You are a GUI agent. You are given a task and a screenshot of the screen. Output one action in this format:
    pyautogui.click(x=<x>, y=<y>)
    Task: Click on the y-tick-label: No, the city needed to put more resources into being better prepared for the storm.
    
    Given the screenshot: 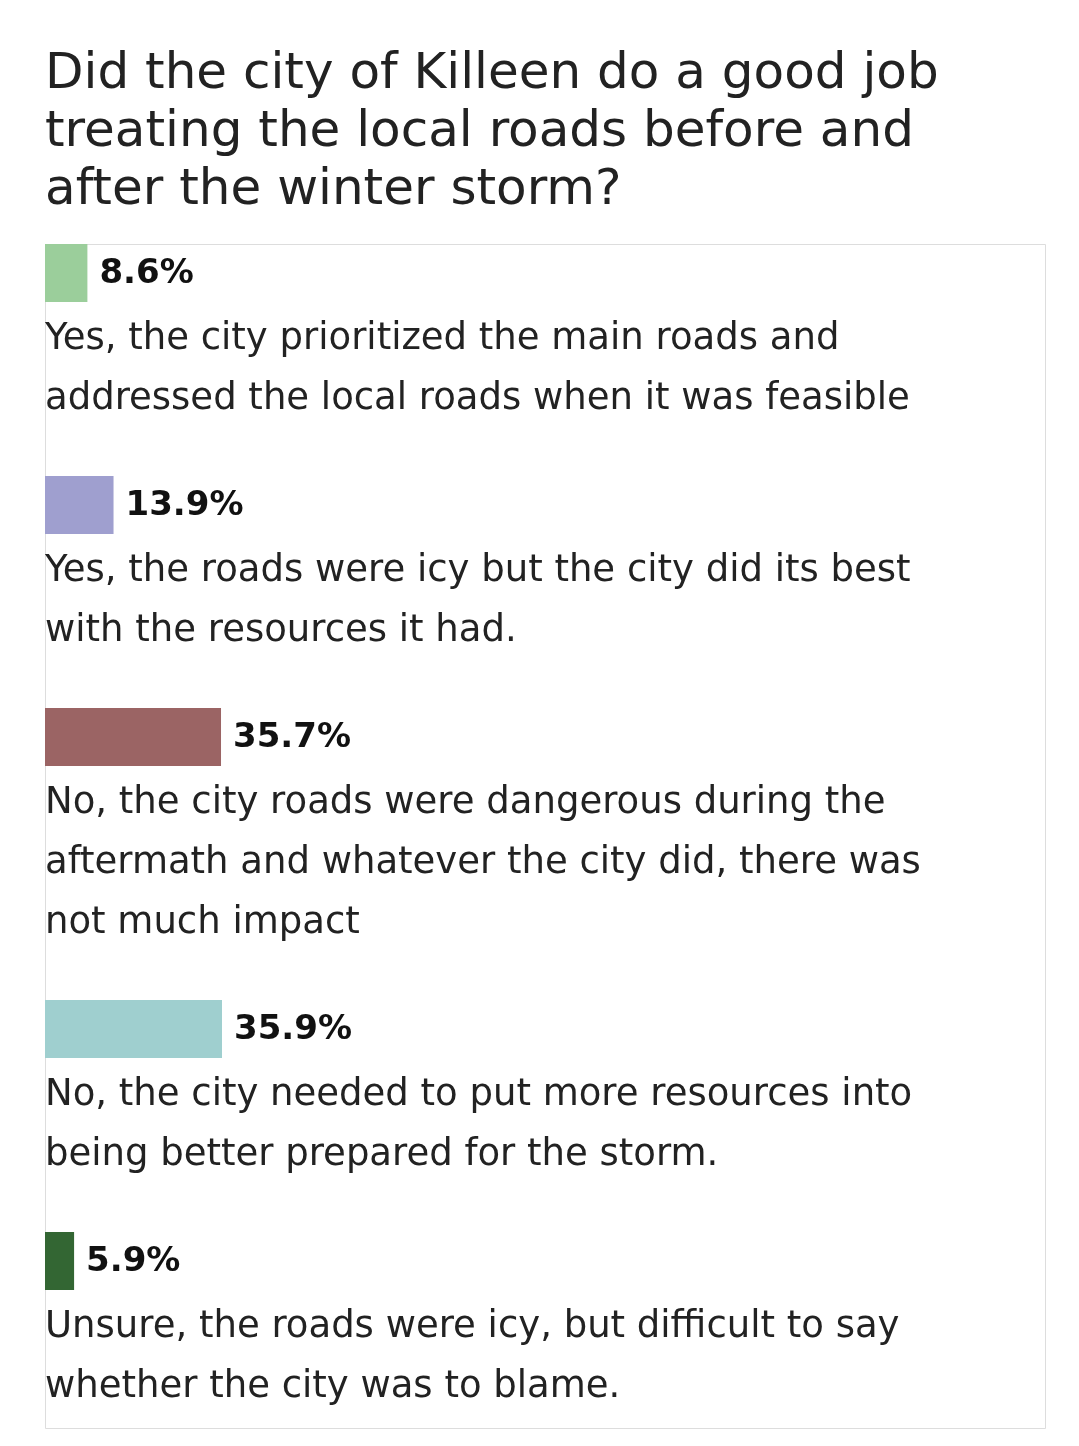 What is the action you would take?
    pyautogui.click(x=479, y=1122)
    